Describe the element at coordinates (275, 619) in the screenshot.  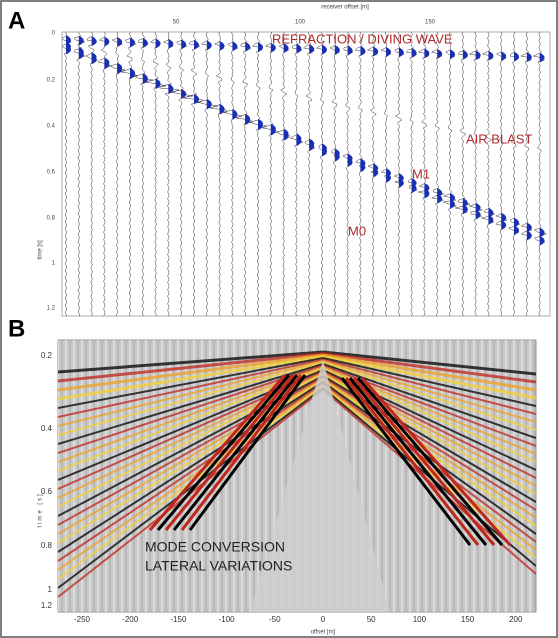
I see `x-tick-label: -50` at that location.